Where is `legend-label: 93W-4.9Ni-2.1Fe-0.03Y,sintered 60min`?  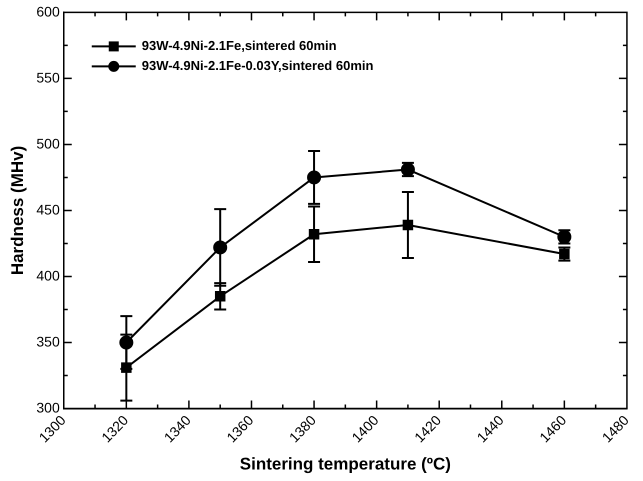 legend-label: 93W-4.9Ni-2.1Fe-0.03Y,sintered 60min is located at coordinates (258, 65).